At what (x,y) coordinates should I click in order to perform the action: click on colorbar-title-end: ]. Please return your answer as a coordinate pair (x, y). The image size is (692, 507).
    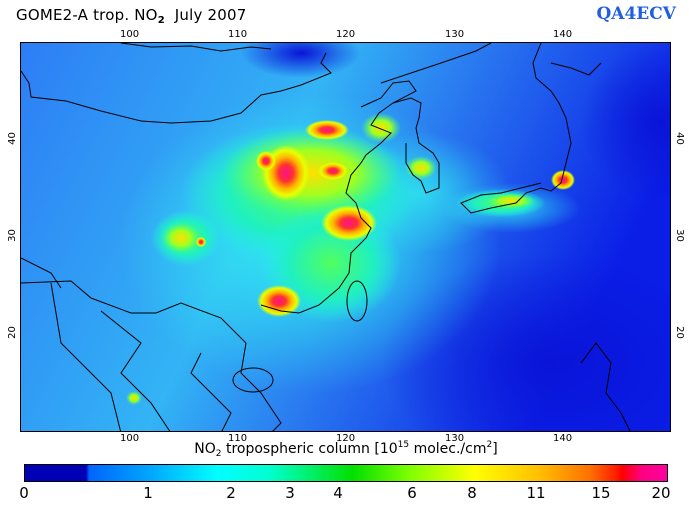
    Looking at the image, I should click on (495, 449).